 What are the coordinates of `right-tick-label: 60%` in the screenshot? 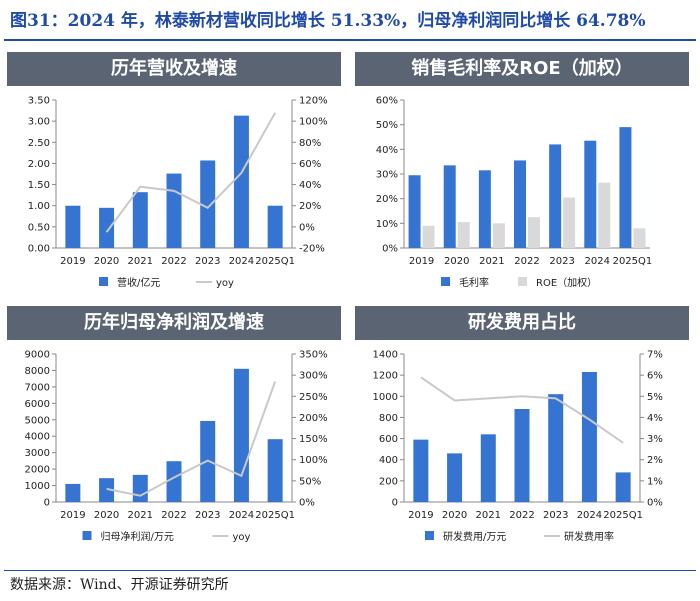 It's located at (310, 164).